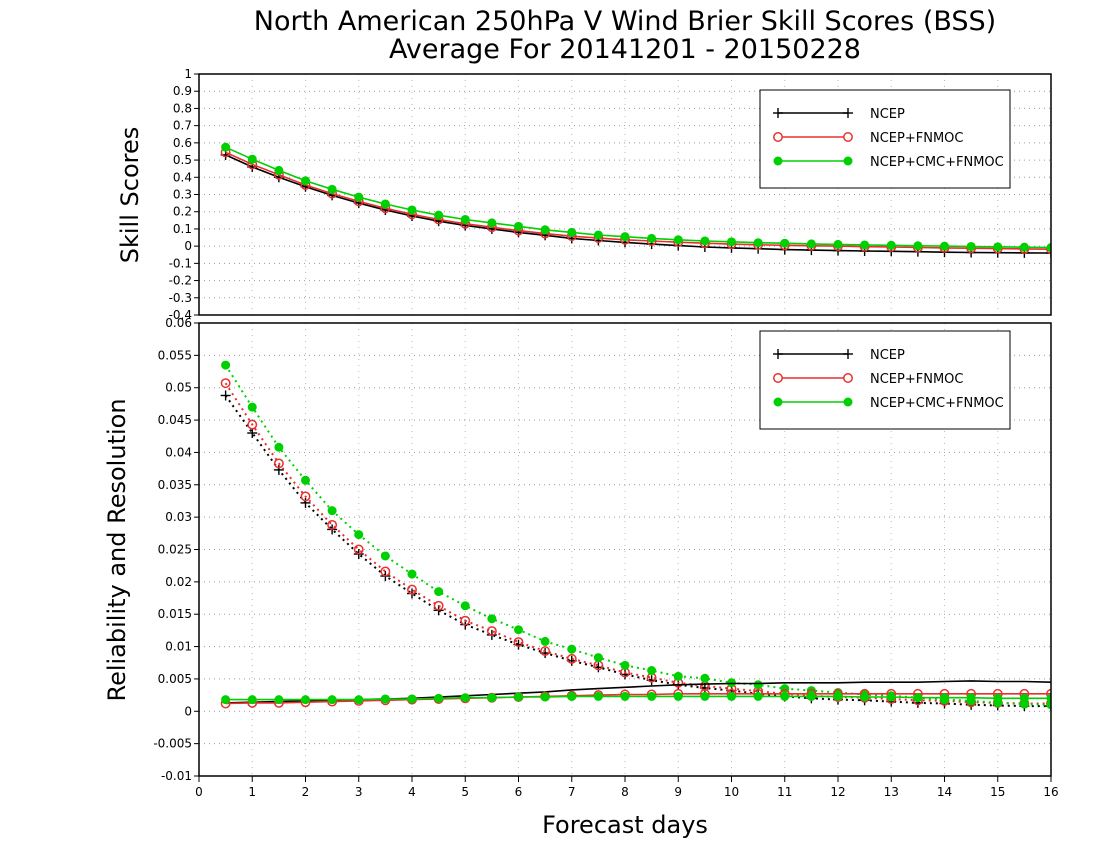 This screenshot has height=850, width=1100. What do you see at coordinates (130, 195) in the screenshot?
I see `y-axis-title: Skill Scores` at bounding box center [130, 195].